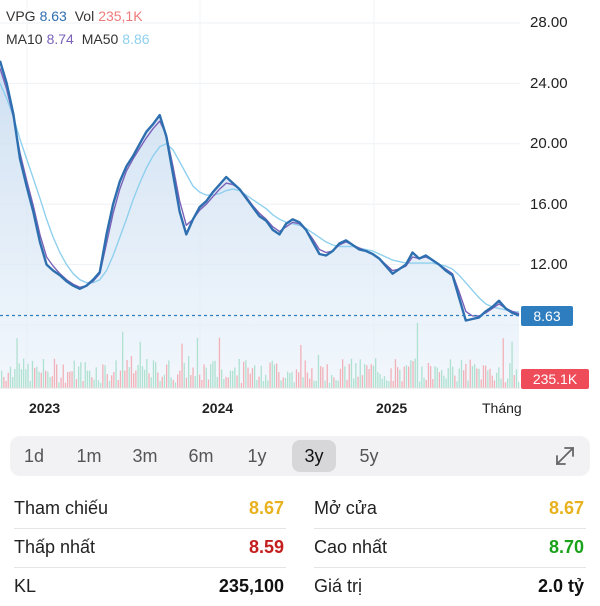  I want to click on range-button-3y: 3y, so click(314, 456).